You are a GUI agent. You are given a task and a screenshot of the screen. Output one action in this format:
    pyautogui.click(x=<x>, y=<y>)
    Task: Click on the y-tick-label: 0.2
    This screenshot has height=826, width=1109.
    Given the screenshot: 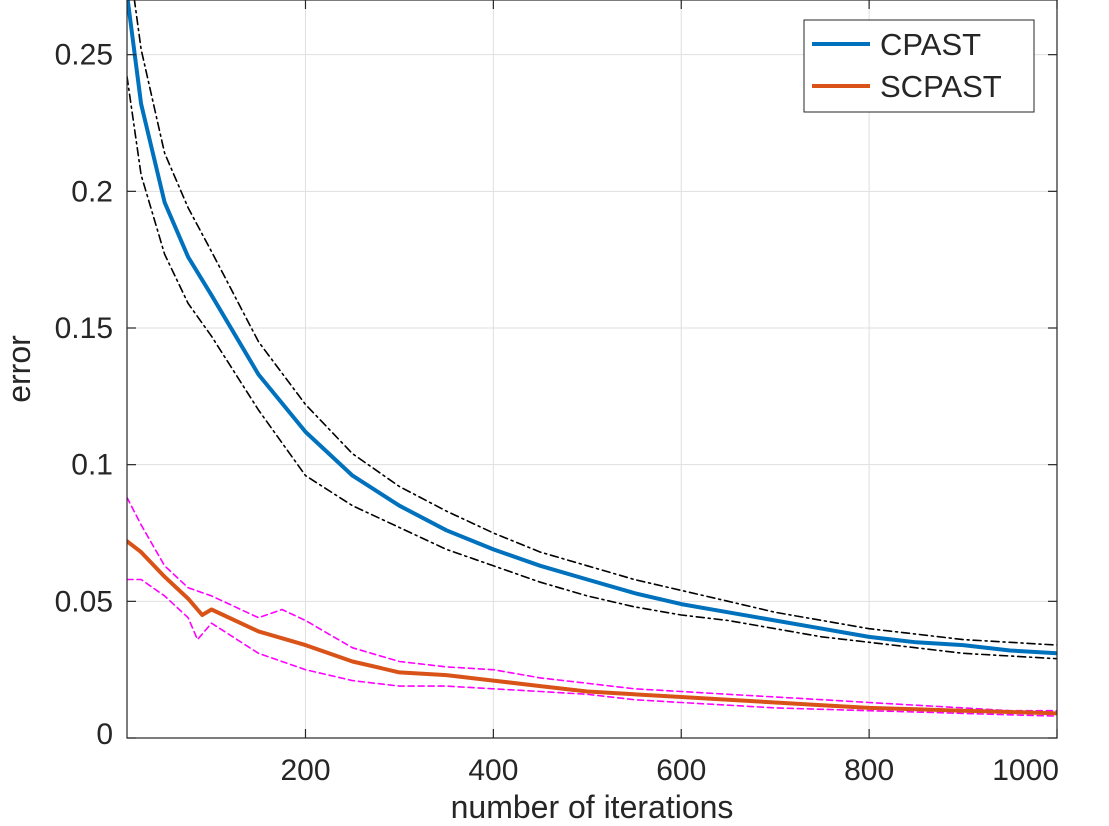 What is the action you would take?
    pyautogui.click(x=92, y=191)
    